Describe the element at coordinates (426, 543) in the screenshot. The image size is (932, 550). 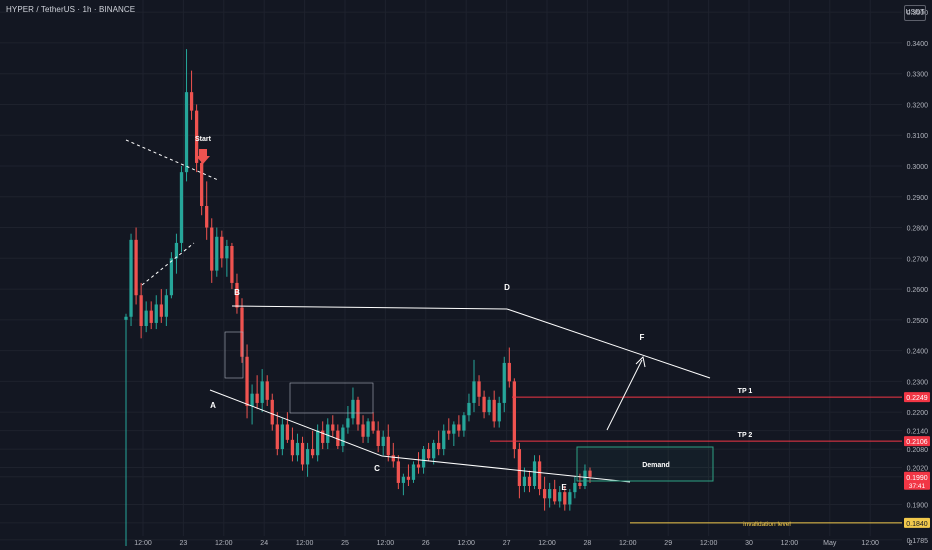
I see `time-tick-label: 26` at that location.